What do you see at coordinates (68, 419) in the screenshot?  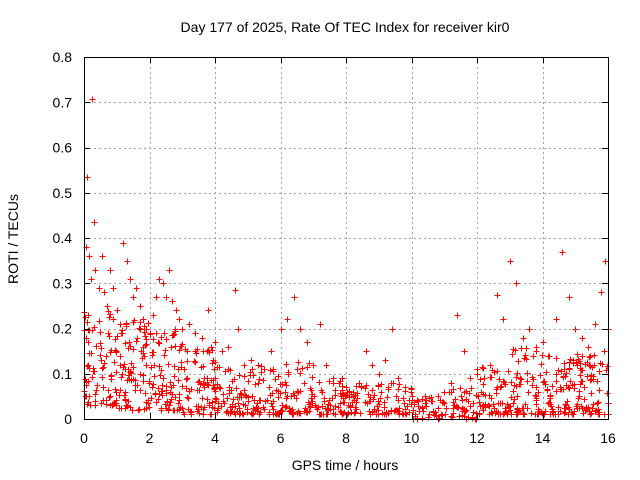 I see `y-tick-label: 0` at bounding box center [68, 419].